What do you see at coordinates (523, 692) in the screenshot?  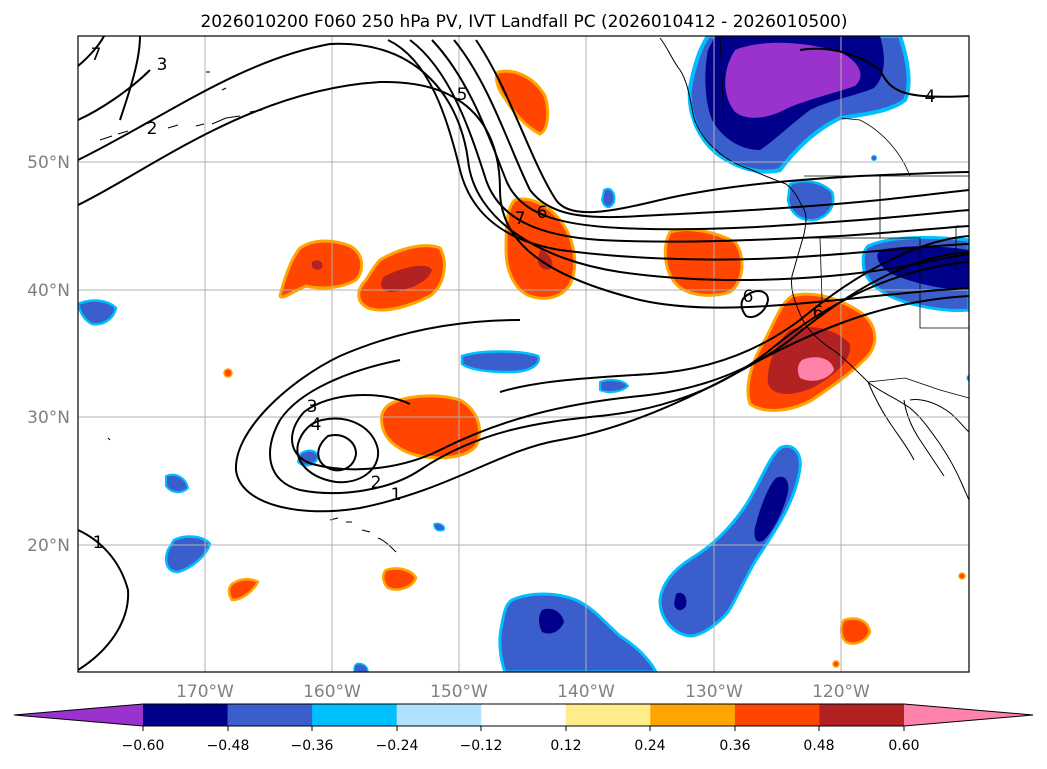 I see `longitude-labels: 170°W 160°W 150°W 140°W 130°W 120°W` at bounding box center [523, 692].